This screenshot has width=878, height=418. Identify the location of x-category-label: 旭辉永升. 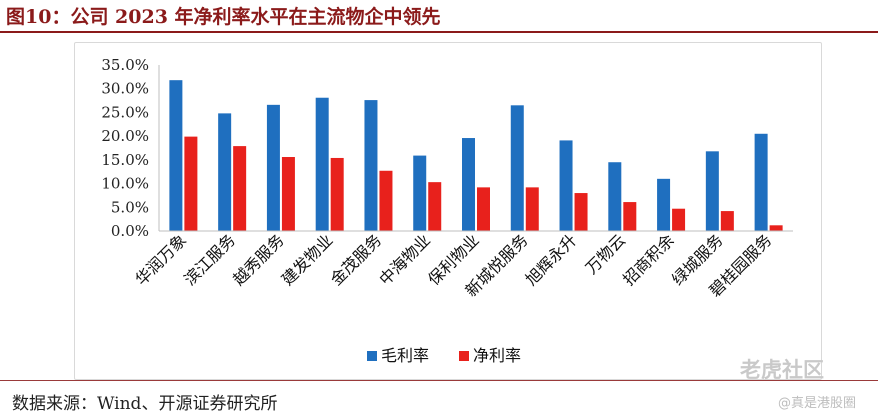
(551, 259).